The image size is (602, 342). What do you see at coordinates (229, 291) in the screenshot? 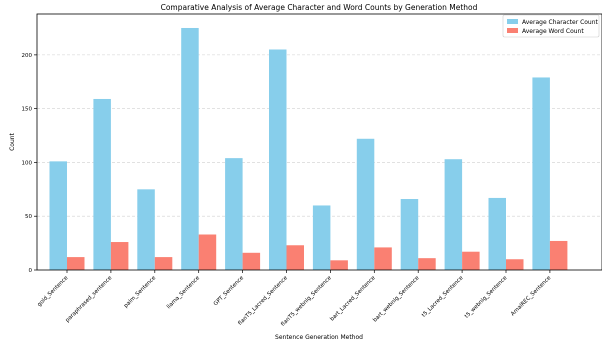
I see `x-tick-label: GPT_Sentence` at bounding box center [229, 291].